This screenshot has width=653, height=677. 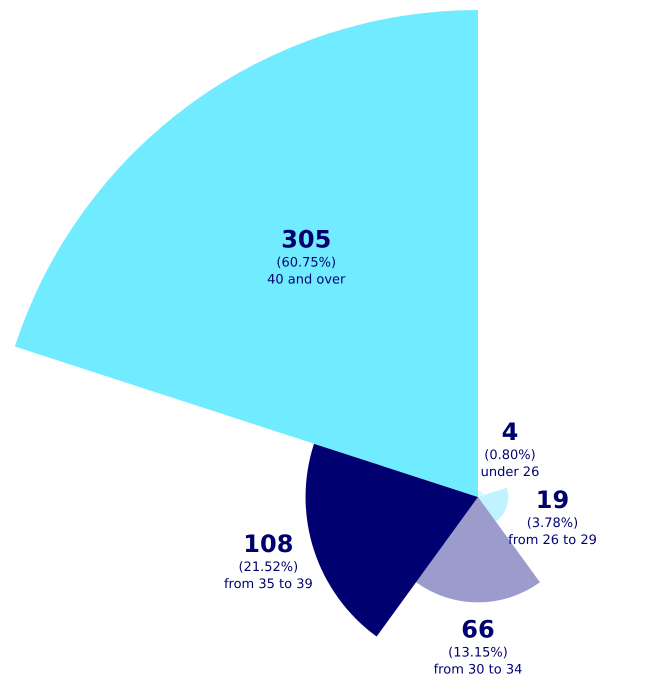 What do you see at coordinates (268, 584) in the screenshot?
I see `category-label: from 35 to 39` at bounding box center [268, 584].